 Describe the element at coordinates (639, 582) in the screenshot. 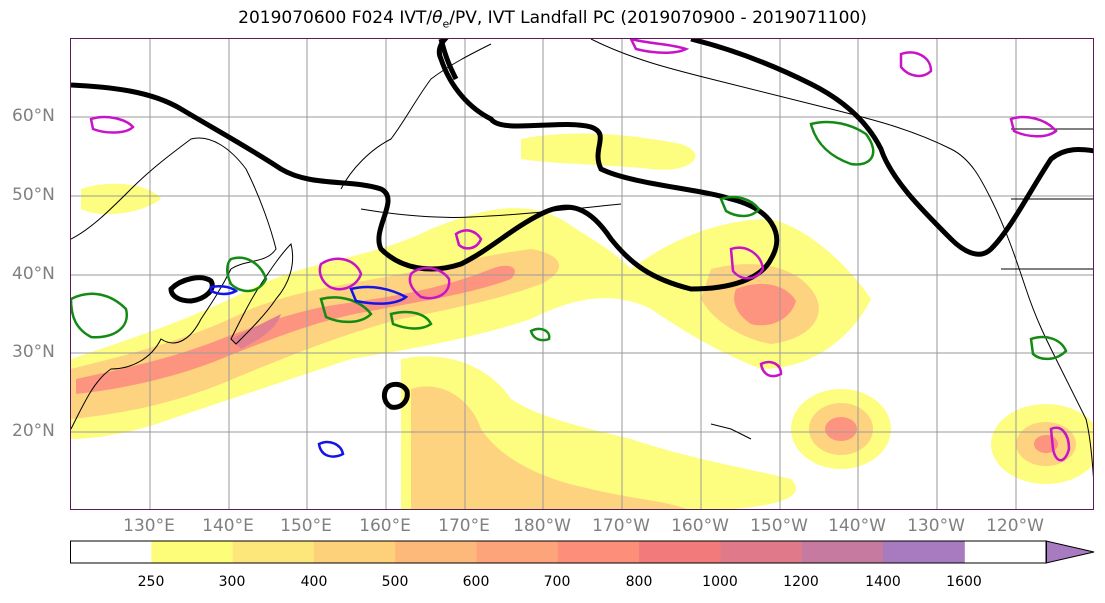

I see `colorbar-tick-800: 800` at that location.